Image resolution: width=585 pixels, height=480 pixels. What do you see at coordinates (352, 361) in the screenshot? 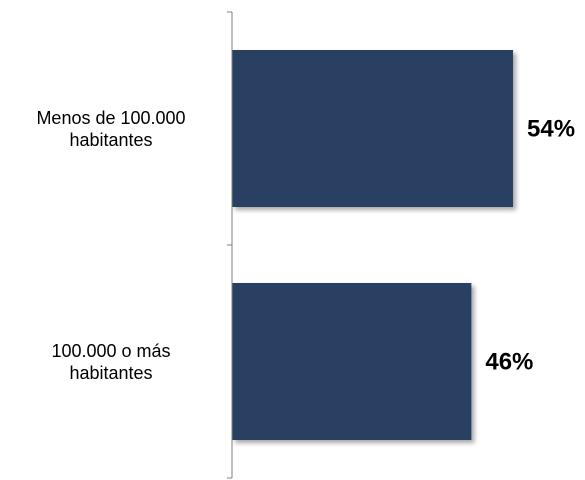
I see `bar` at bounding box center [352, 361].